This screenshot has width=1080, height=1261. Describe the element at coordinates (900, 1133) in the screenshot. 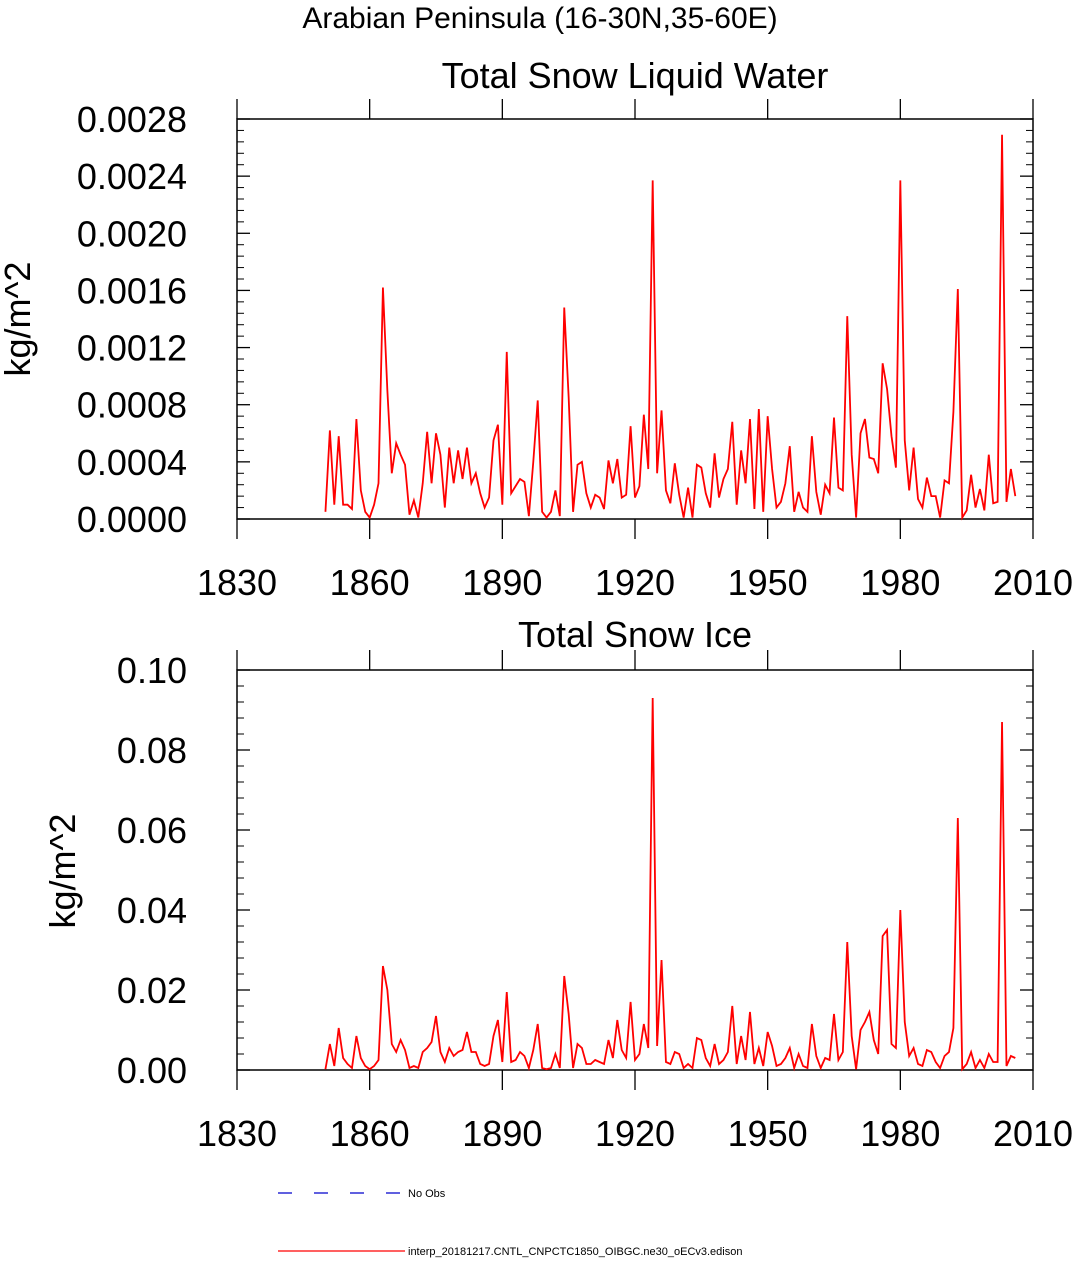

I see `x-tick-label-snow-ice: 1980` at that location.